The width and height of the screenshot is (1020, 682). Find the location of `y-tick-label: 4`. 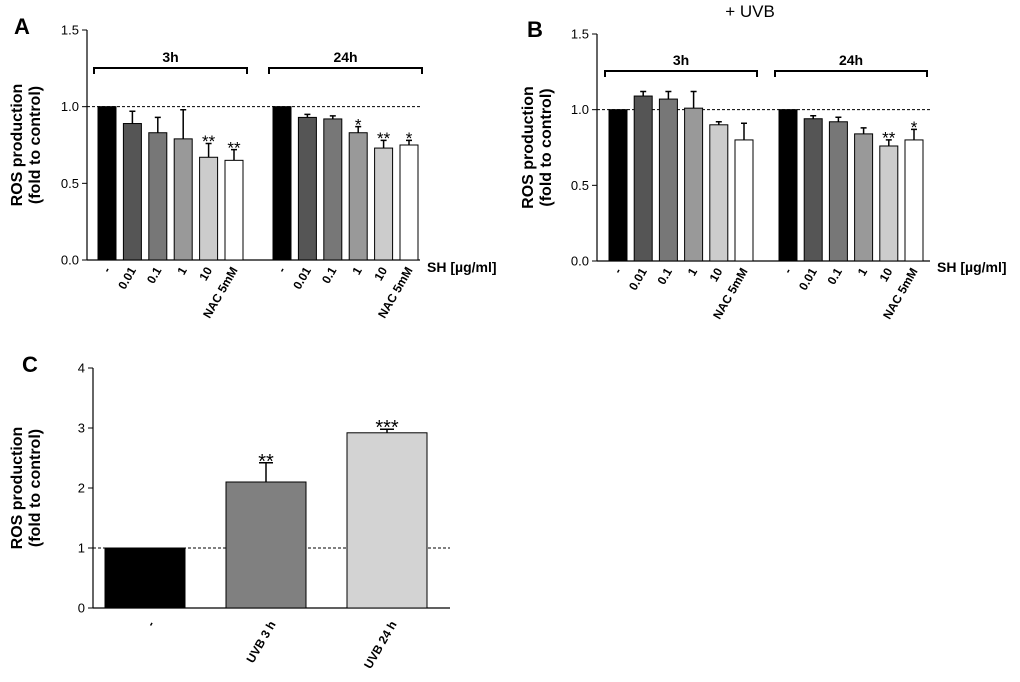

y-tick-label: 4 is located at coordinates (81, 368).